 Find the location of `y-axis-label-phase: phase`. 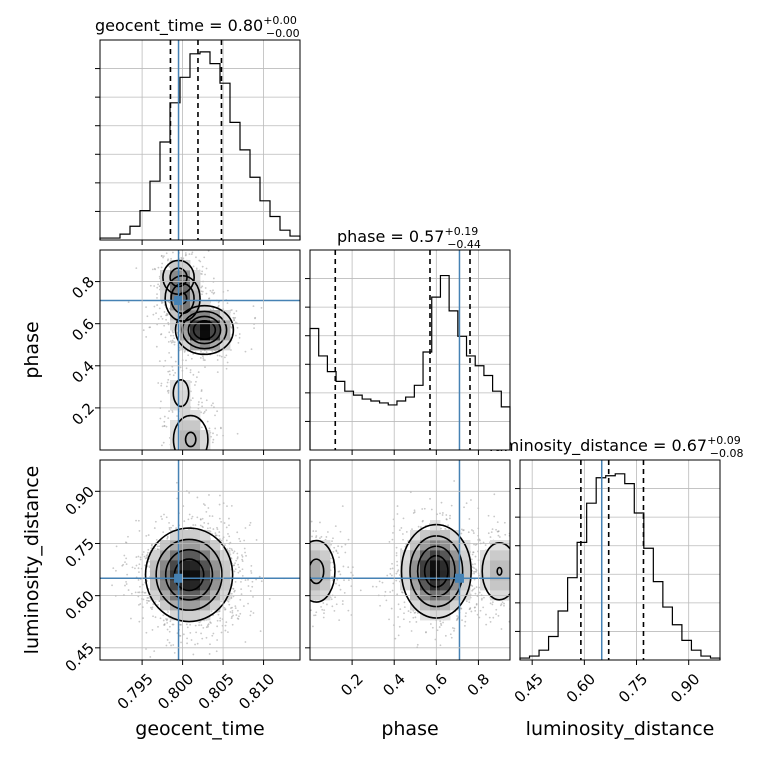

y-axis-label-phase: phase is located at coordinates (32, 349).